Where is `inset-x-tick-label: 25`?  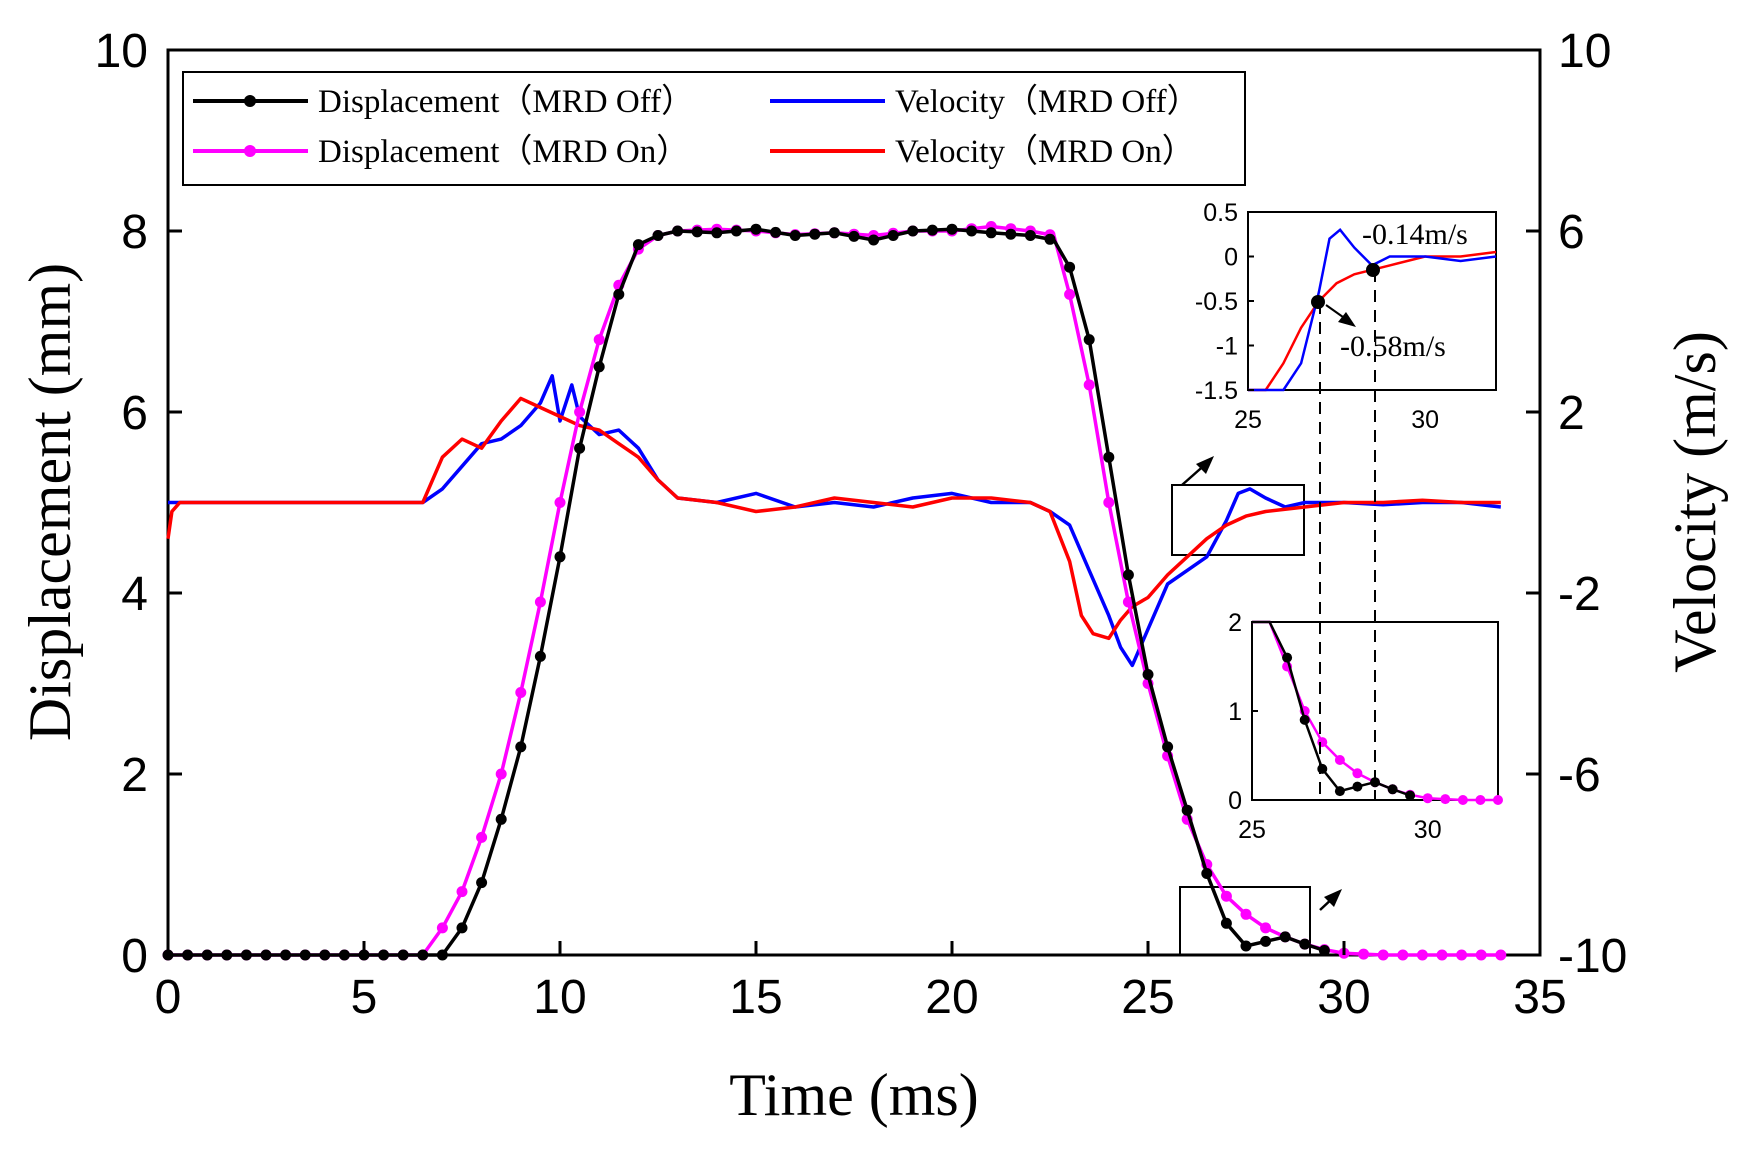 inset-x-tick-label: 25 is located at coordinates (1252, 830).